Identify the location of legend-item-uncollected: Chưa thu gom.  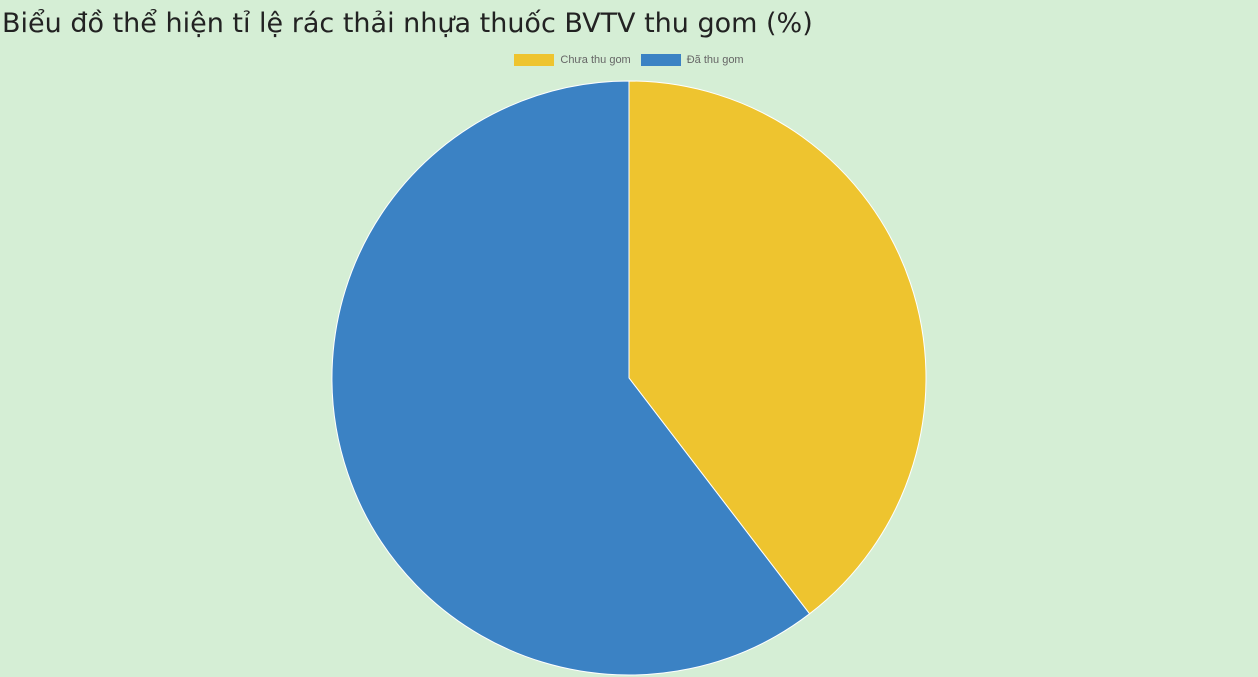
(572, 60).